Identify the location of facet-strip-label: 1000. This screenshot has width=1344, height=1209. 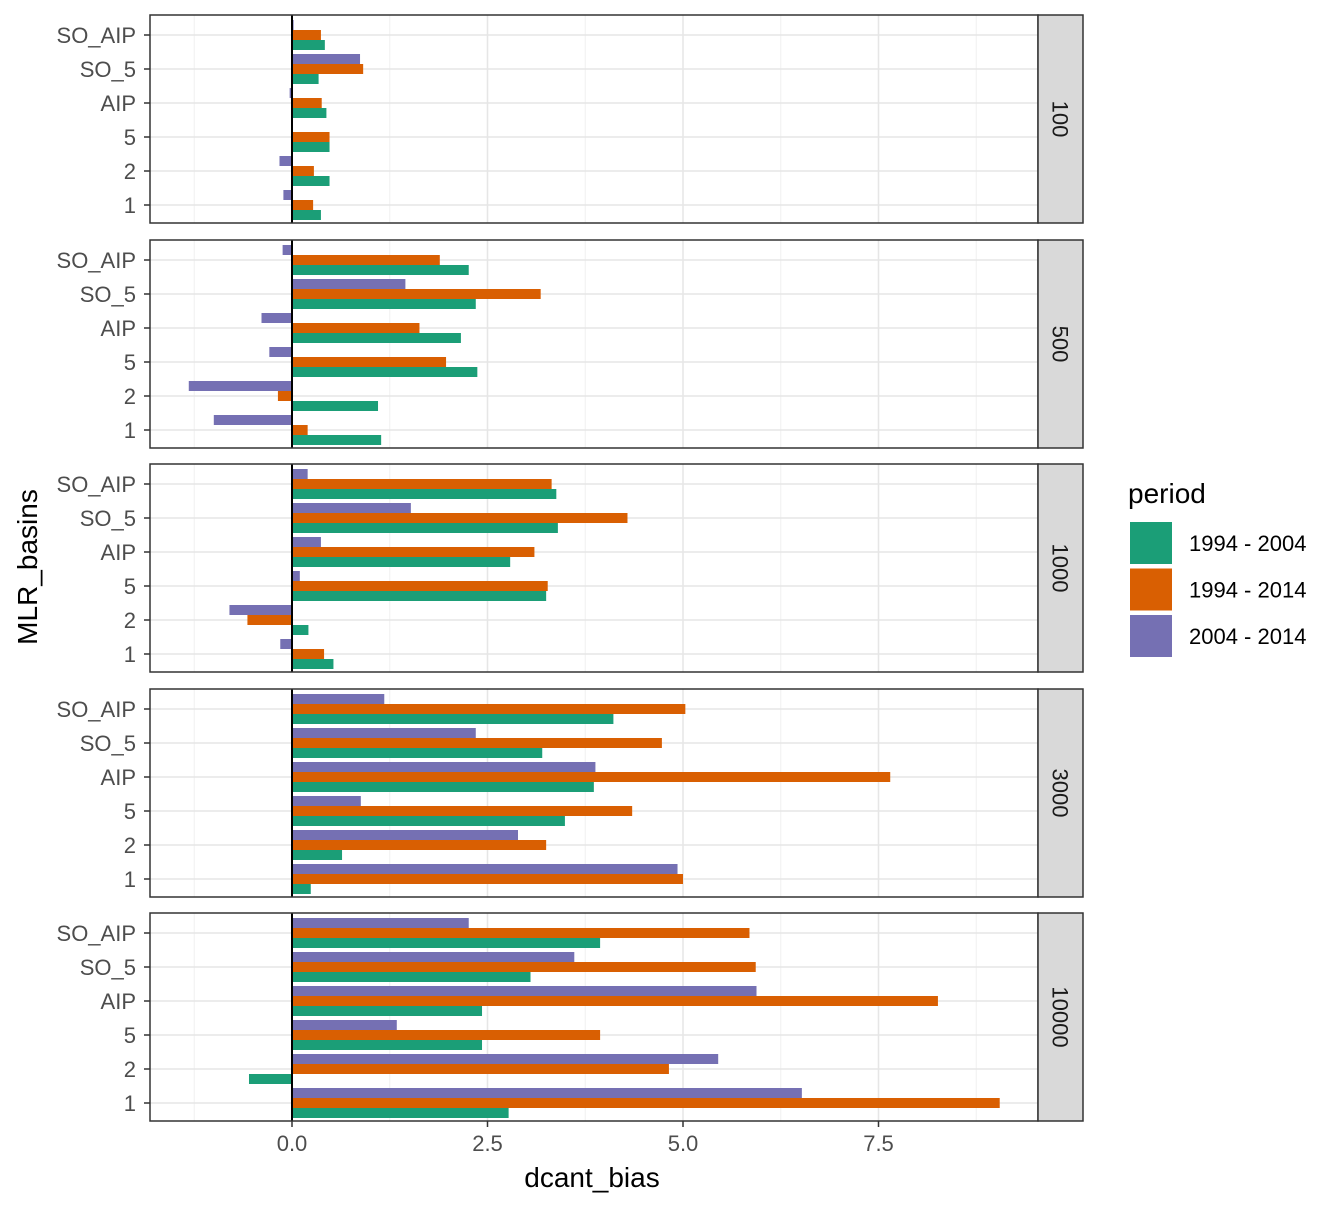
(1060, 568).